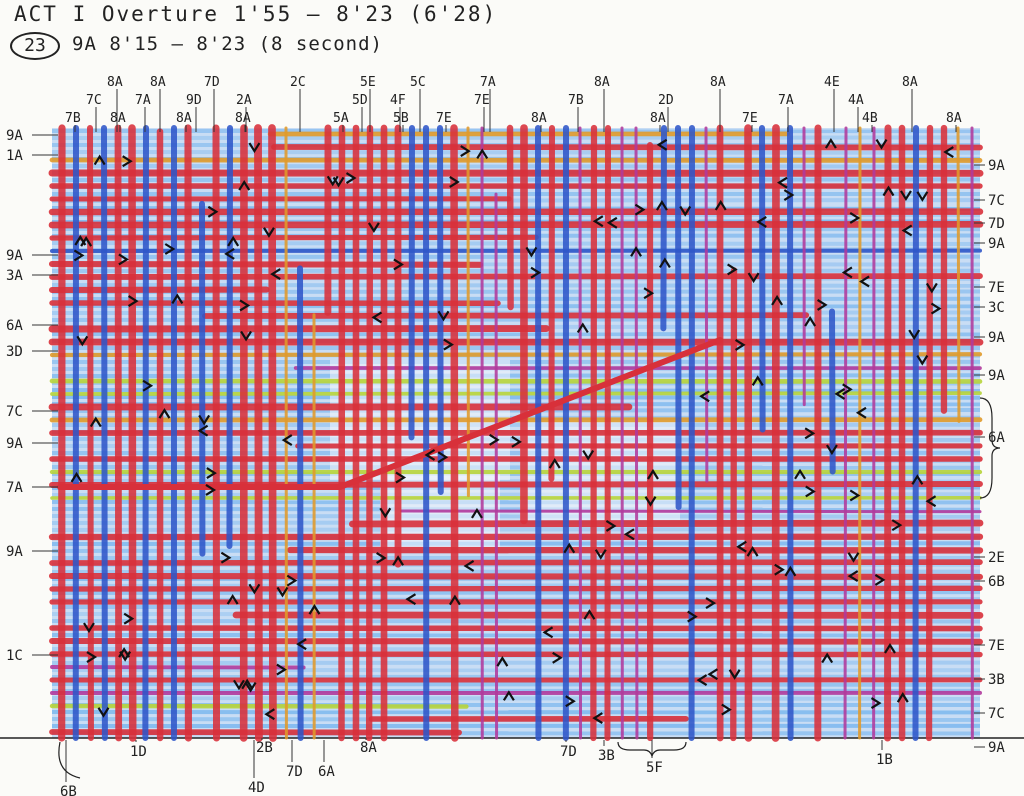 The width and height of the screenshot is (1024, 796). Describe the element at coordinates (35, 46) in the screenshot. I see `cue-number-circled: 23` at that location.